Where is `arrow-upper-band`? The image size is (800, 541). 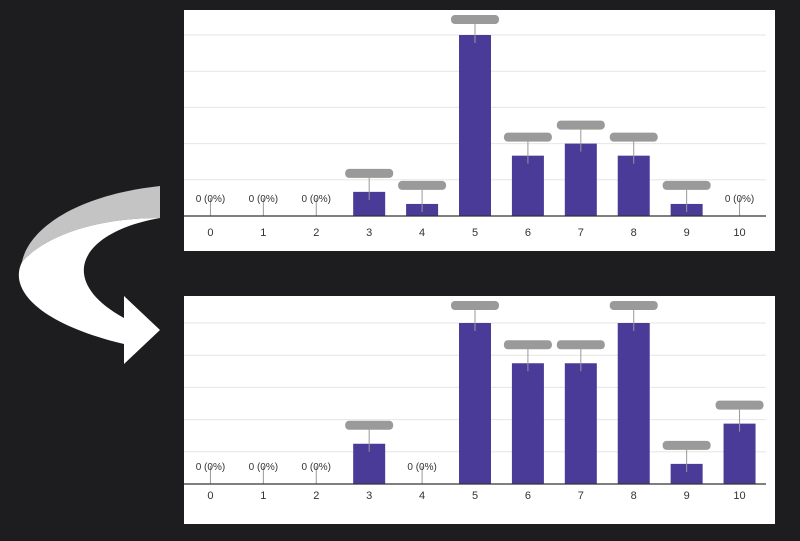
arrow-upper-band is located at coordinates (91, 224).